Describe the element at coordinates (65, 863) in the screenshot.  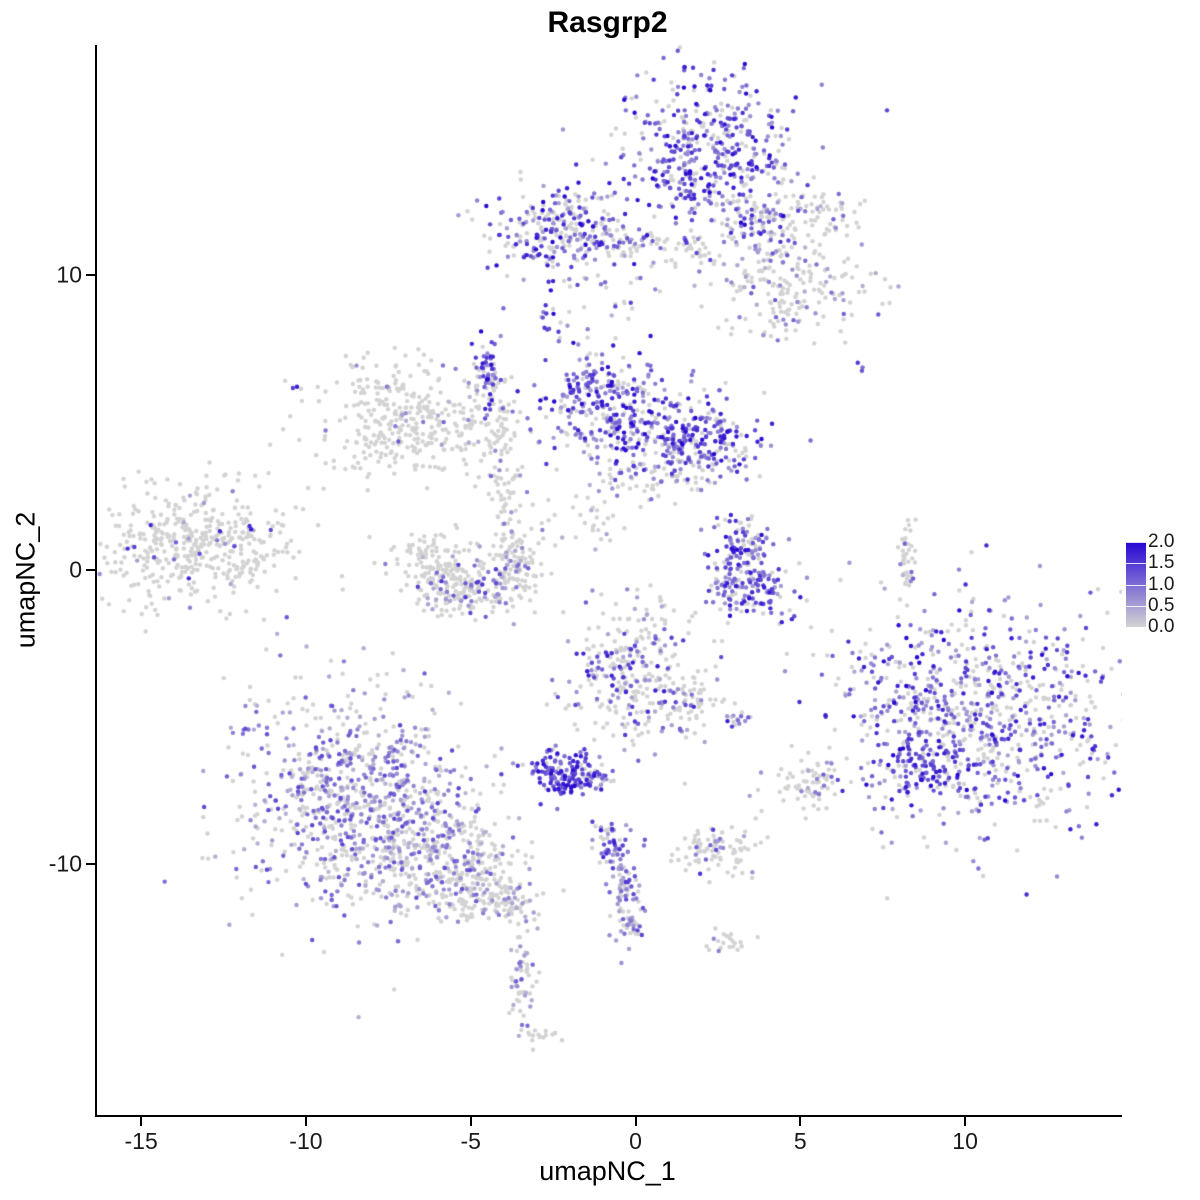
I see `y-tick-label: -10` at that location.